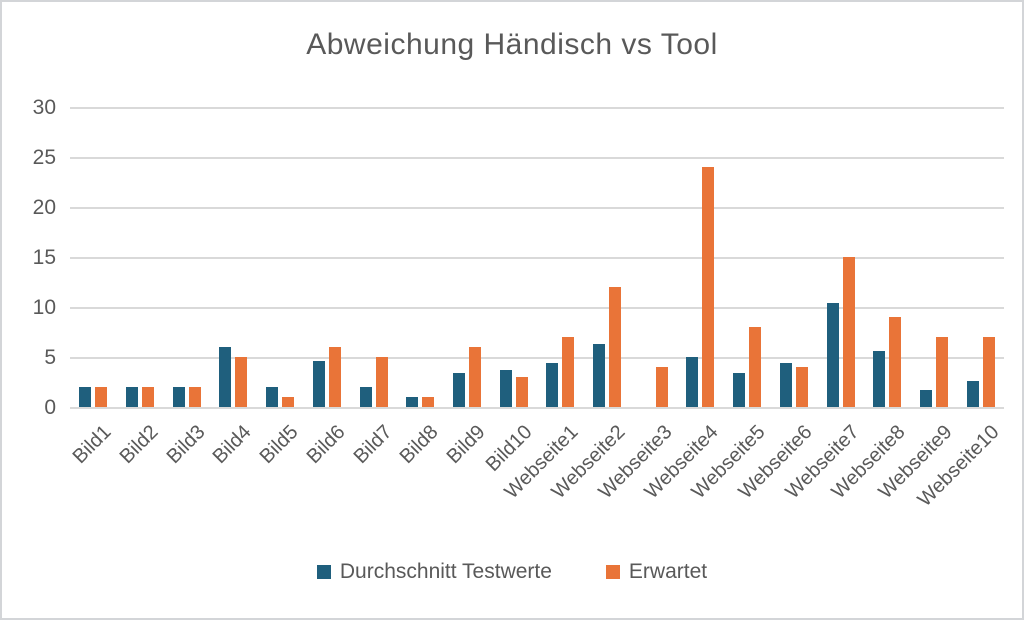 The image size is (1024, 620). I want to click on y-axis-label: 10, so click(44, 307).